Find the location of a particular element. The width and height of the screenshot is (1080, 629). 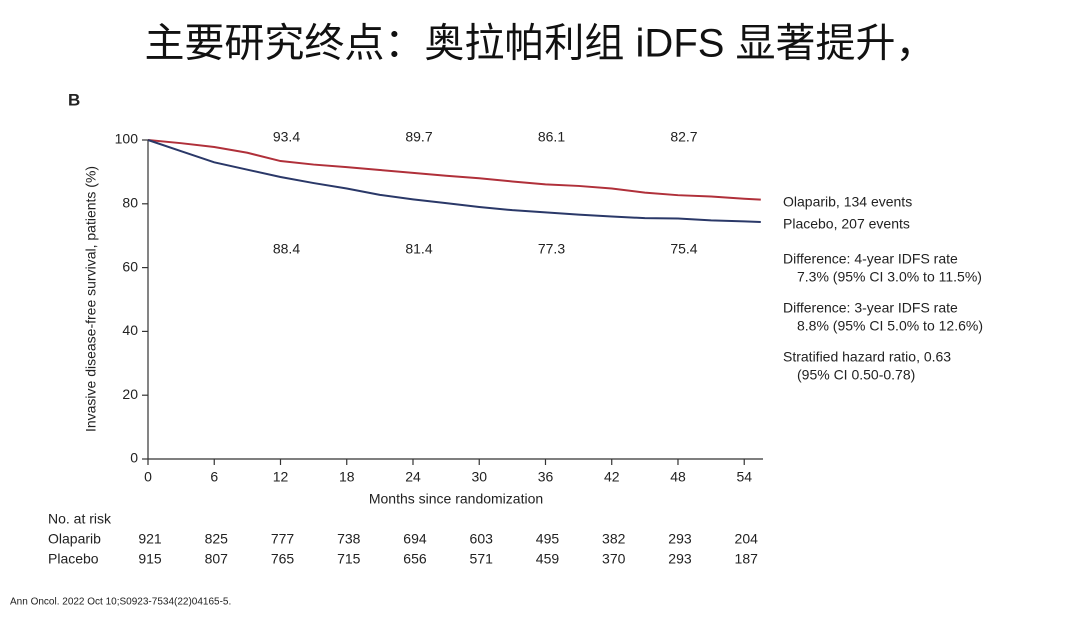

risk-row-name: Olaparib is located at coordinates (74, 539).